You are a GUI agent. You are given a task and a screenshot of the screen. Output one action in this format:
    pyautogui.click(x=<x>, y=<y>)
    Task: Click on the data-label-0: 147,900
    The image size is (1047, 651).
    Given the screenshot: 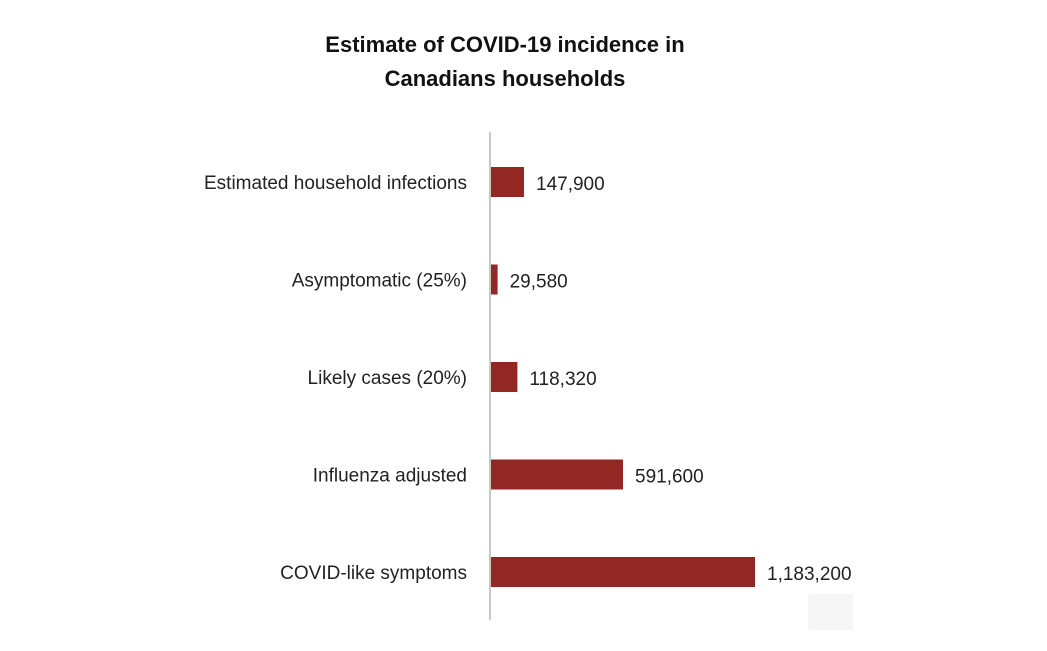 What is the action you would take?
    pyautogui.click(x=570, y=184)
    